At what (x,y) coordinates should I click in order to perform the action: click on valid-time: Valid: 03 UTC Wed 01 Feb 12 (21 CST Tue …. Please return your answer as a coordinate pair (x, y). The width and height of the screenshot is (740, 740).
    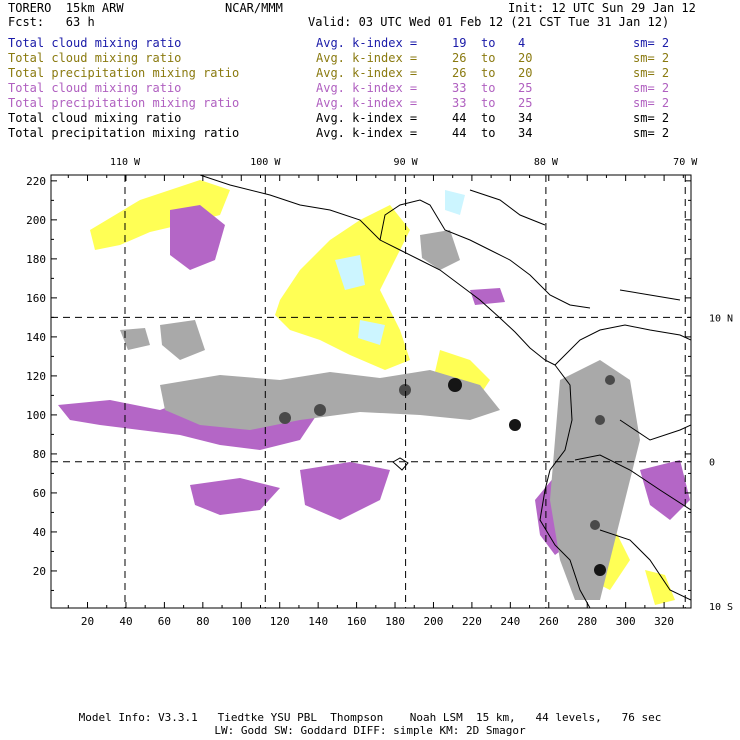
    Looking at the image, I should click on (489, 22).